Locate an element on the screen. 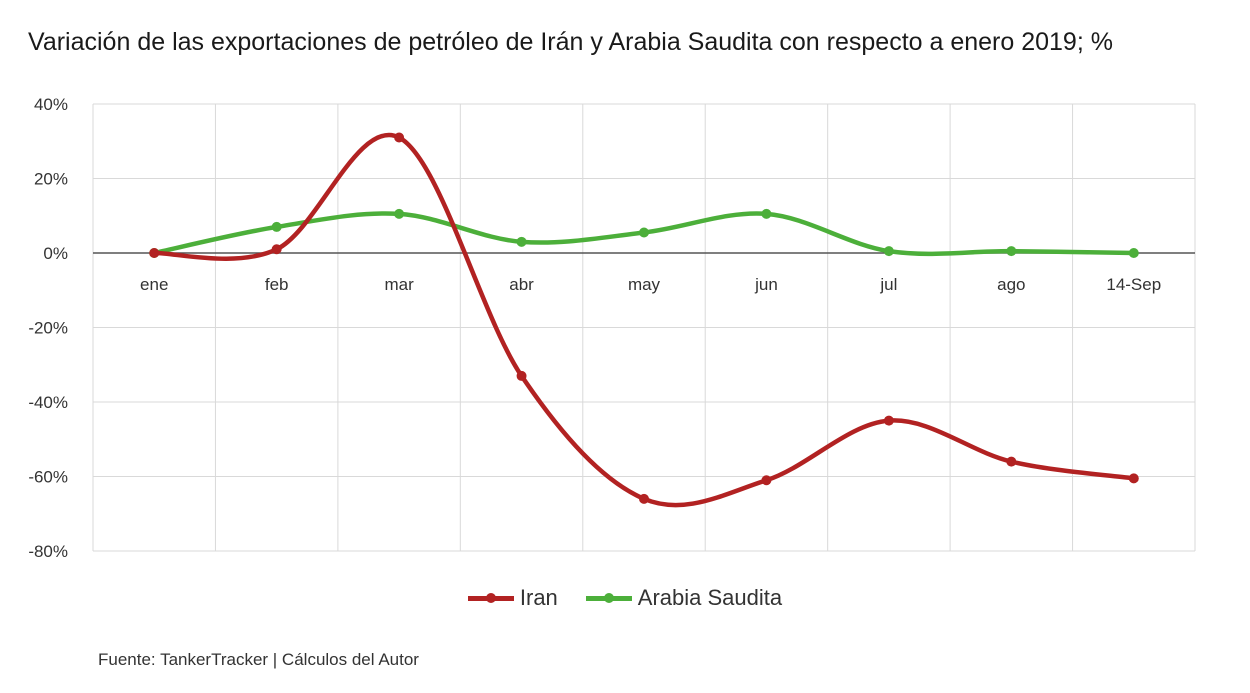 Image resolution: width=1250 pixels, height=693 pixels. x-tick-label: ene is located at coordinates (154, 284).